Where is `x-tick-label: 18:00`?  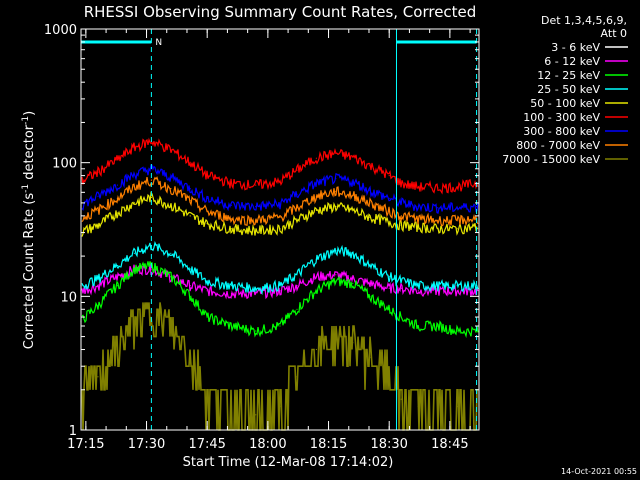
x-tick-label: 18:00 is located at coordinates (267, 444).